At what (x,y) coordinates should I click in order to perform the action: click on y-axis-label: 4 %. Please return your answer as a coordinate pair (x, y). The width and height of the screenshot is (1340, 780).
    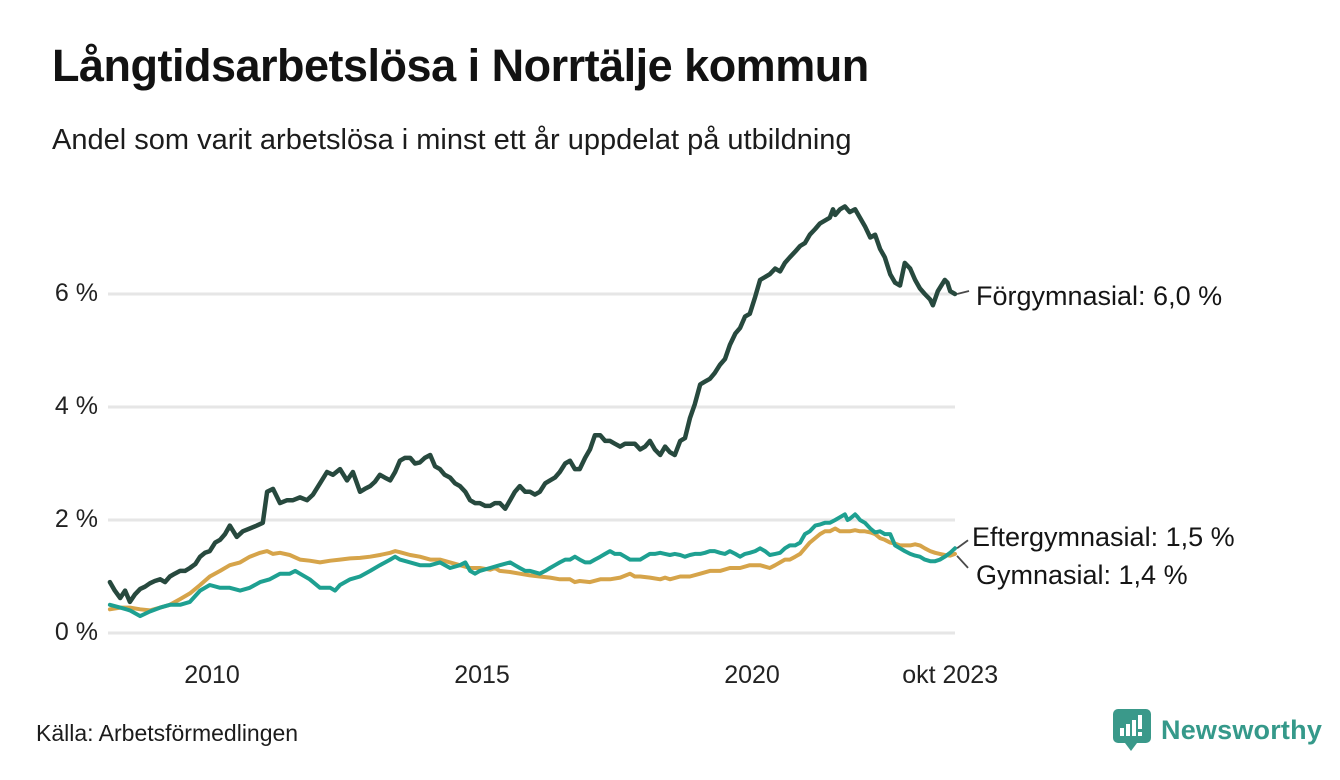
    Looking at the image, I should click on (76, 406).